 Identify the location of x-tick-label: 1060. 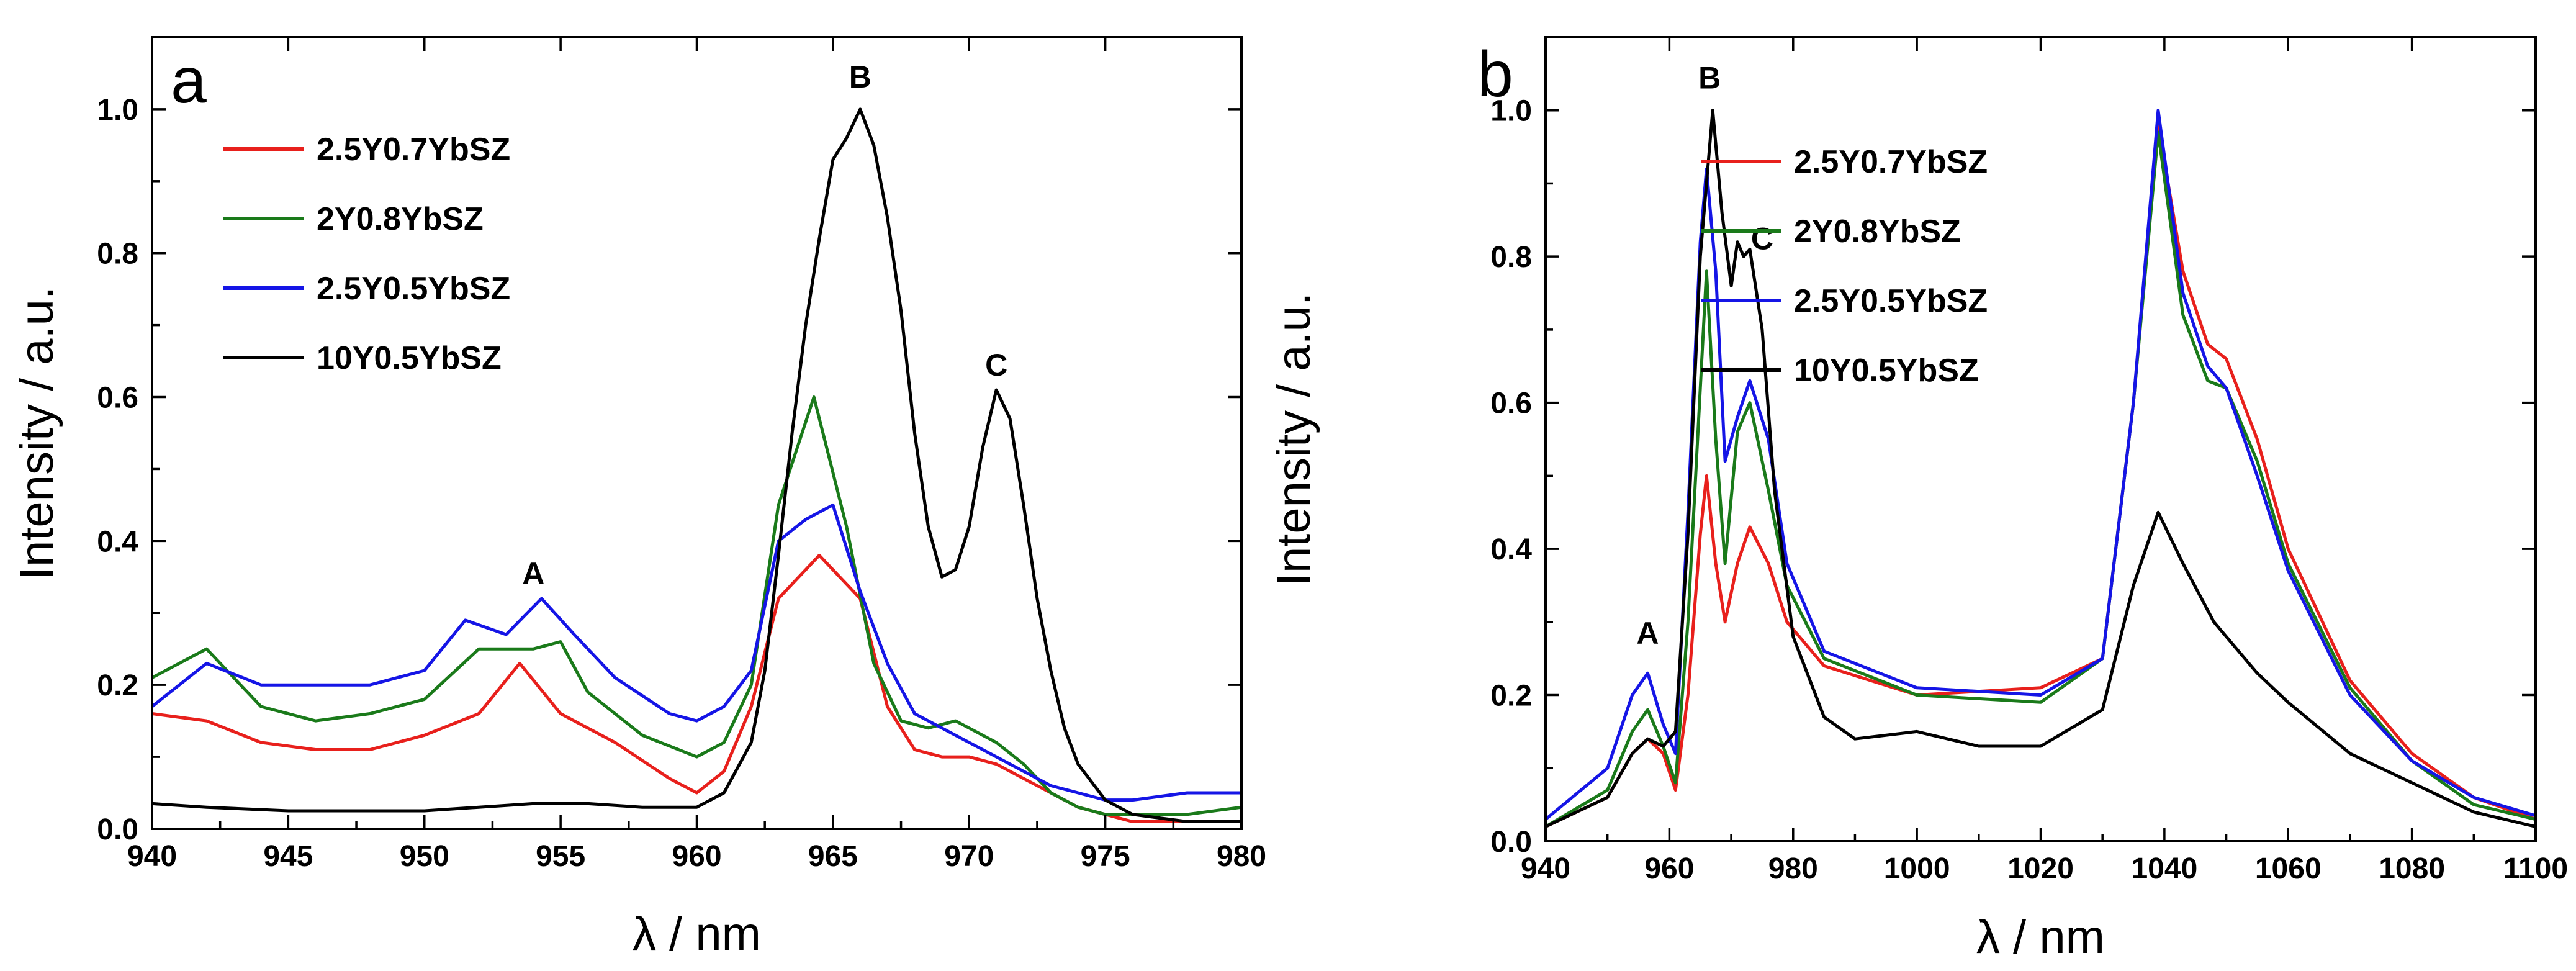
(2288, 869).